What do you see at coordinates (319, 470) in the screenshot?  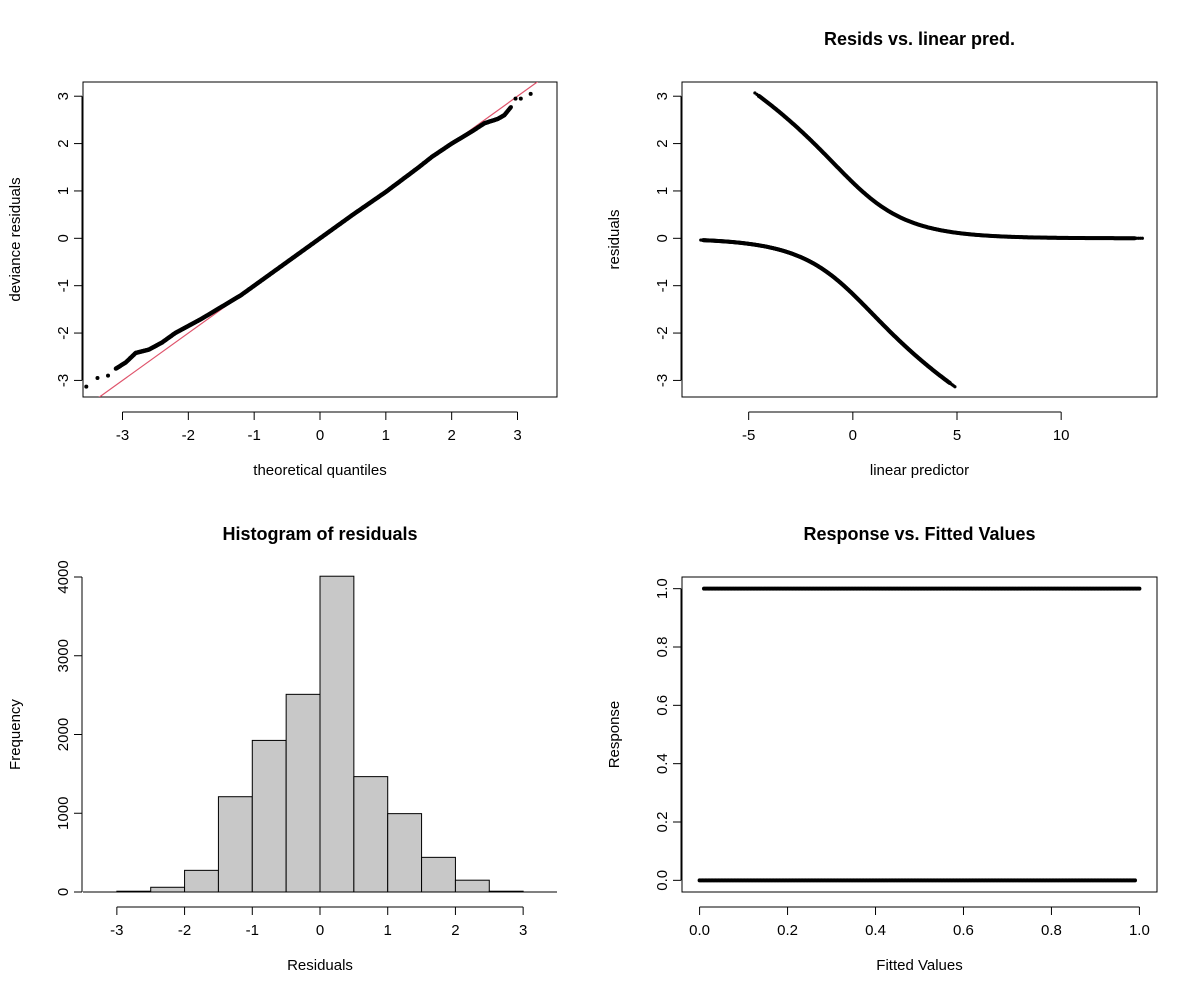 I see `x-axis-label: theoretical quantiles` at bounding box center [319, 470].